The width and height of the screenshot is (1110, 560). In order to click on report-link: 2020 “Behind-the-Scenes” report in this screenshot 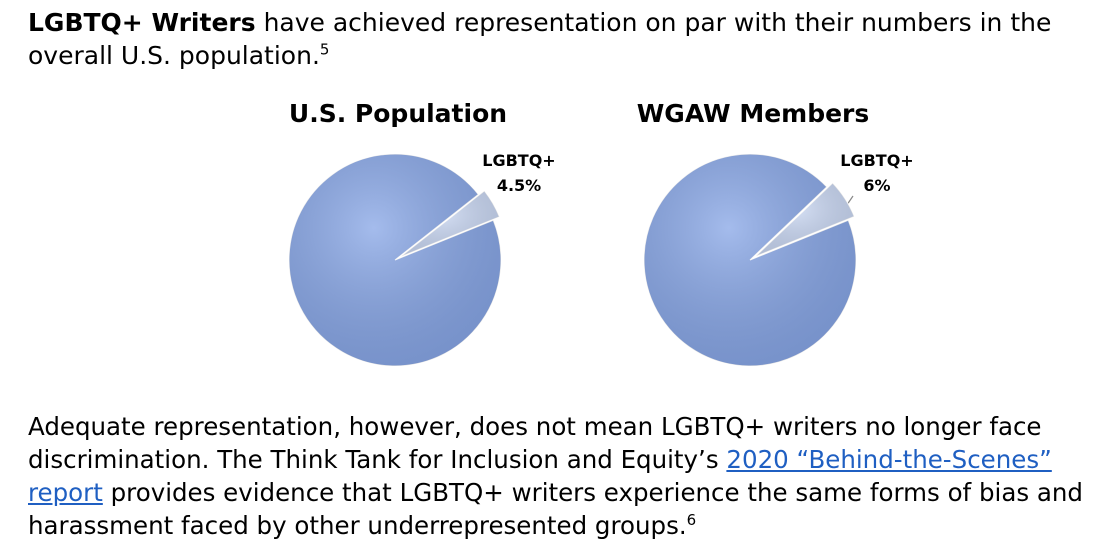, I will do `click(540, 476)`.